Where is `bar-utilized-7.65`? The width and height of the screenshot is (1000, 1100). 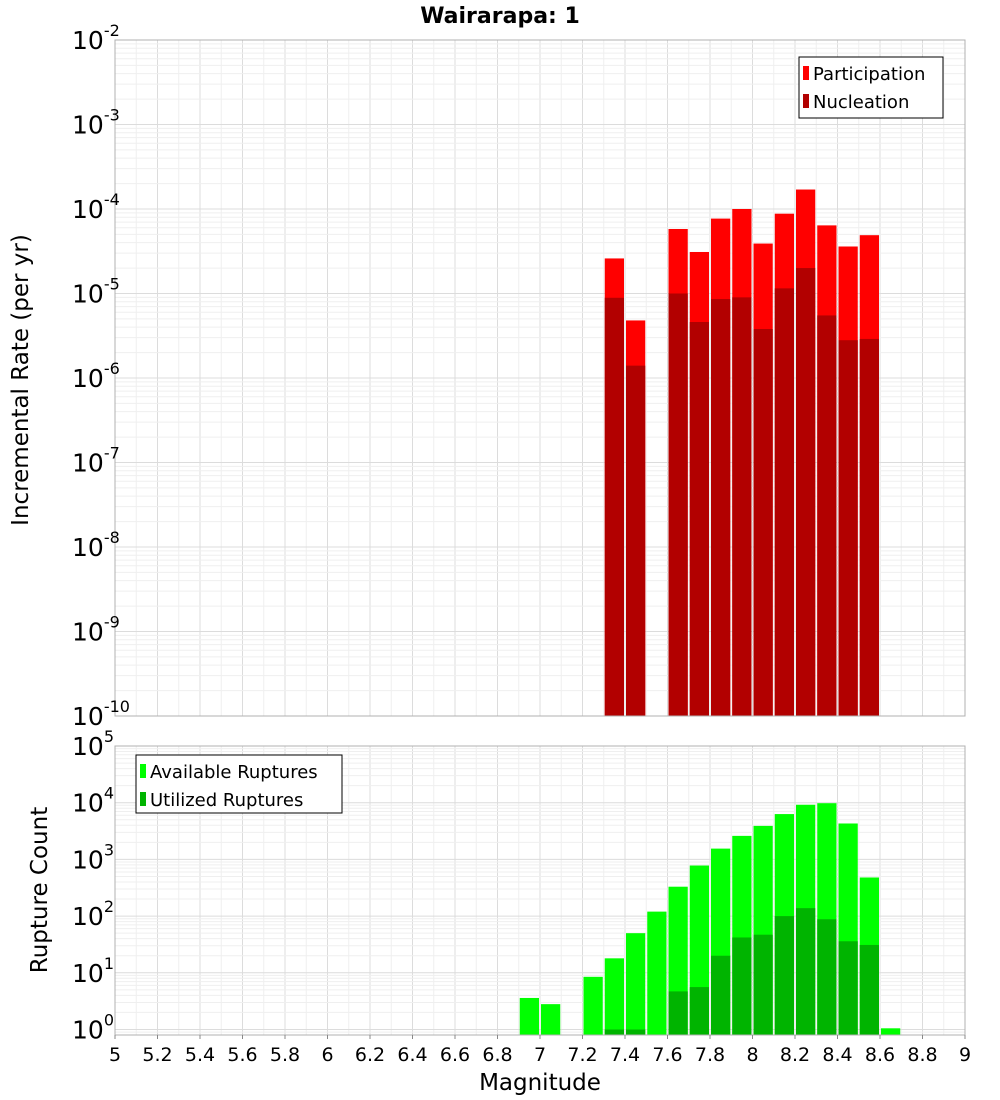 bar-utilized-7.65 is located at coordinates (678, 1013).